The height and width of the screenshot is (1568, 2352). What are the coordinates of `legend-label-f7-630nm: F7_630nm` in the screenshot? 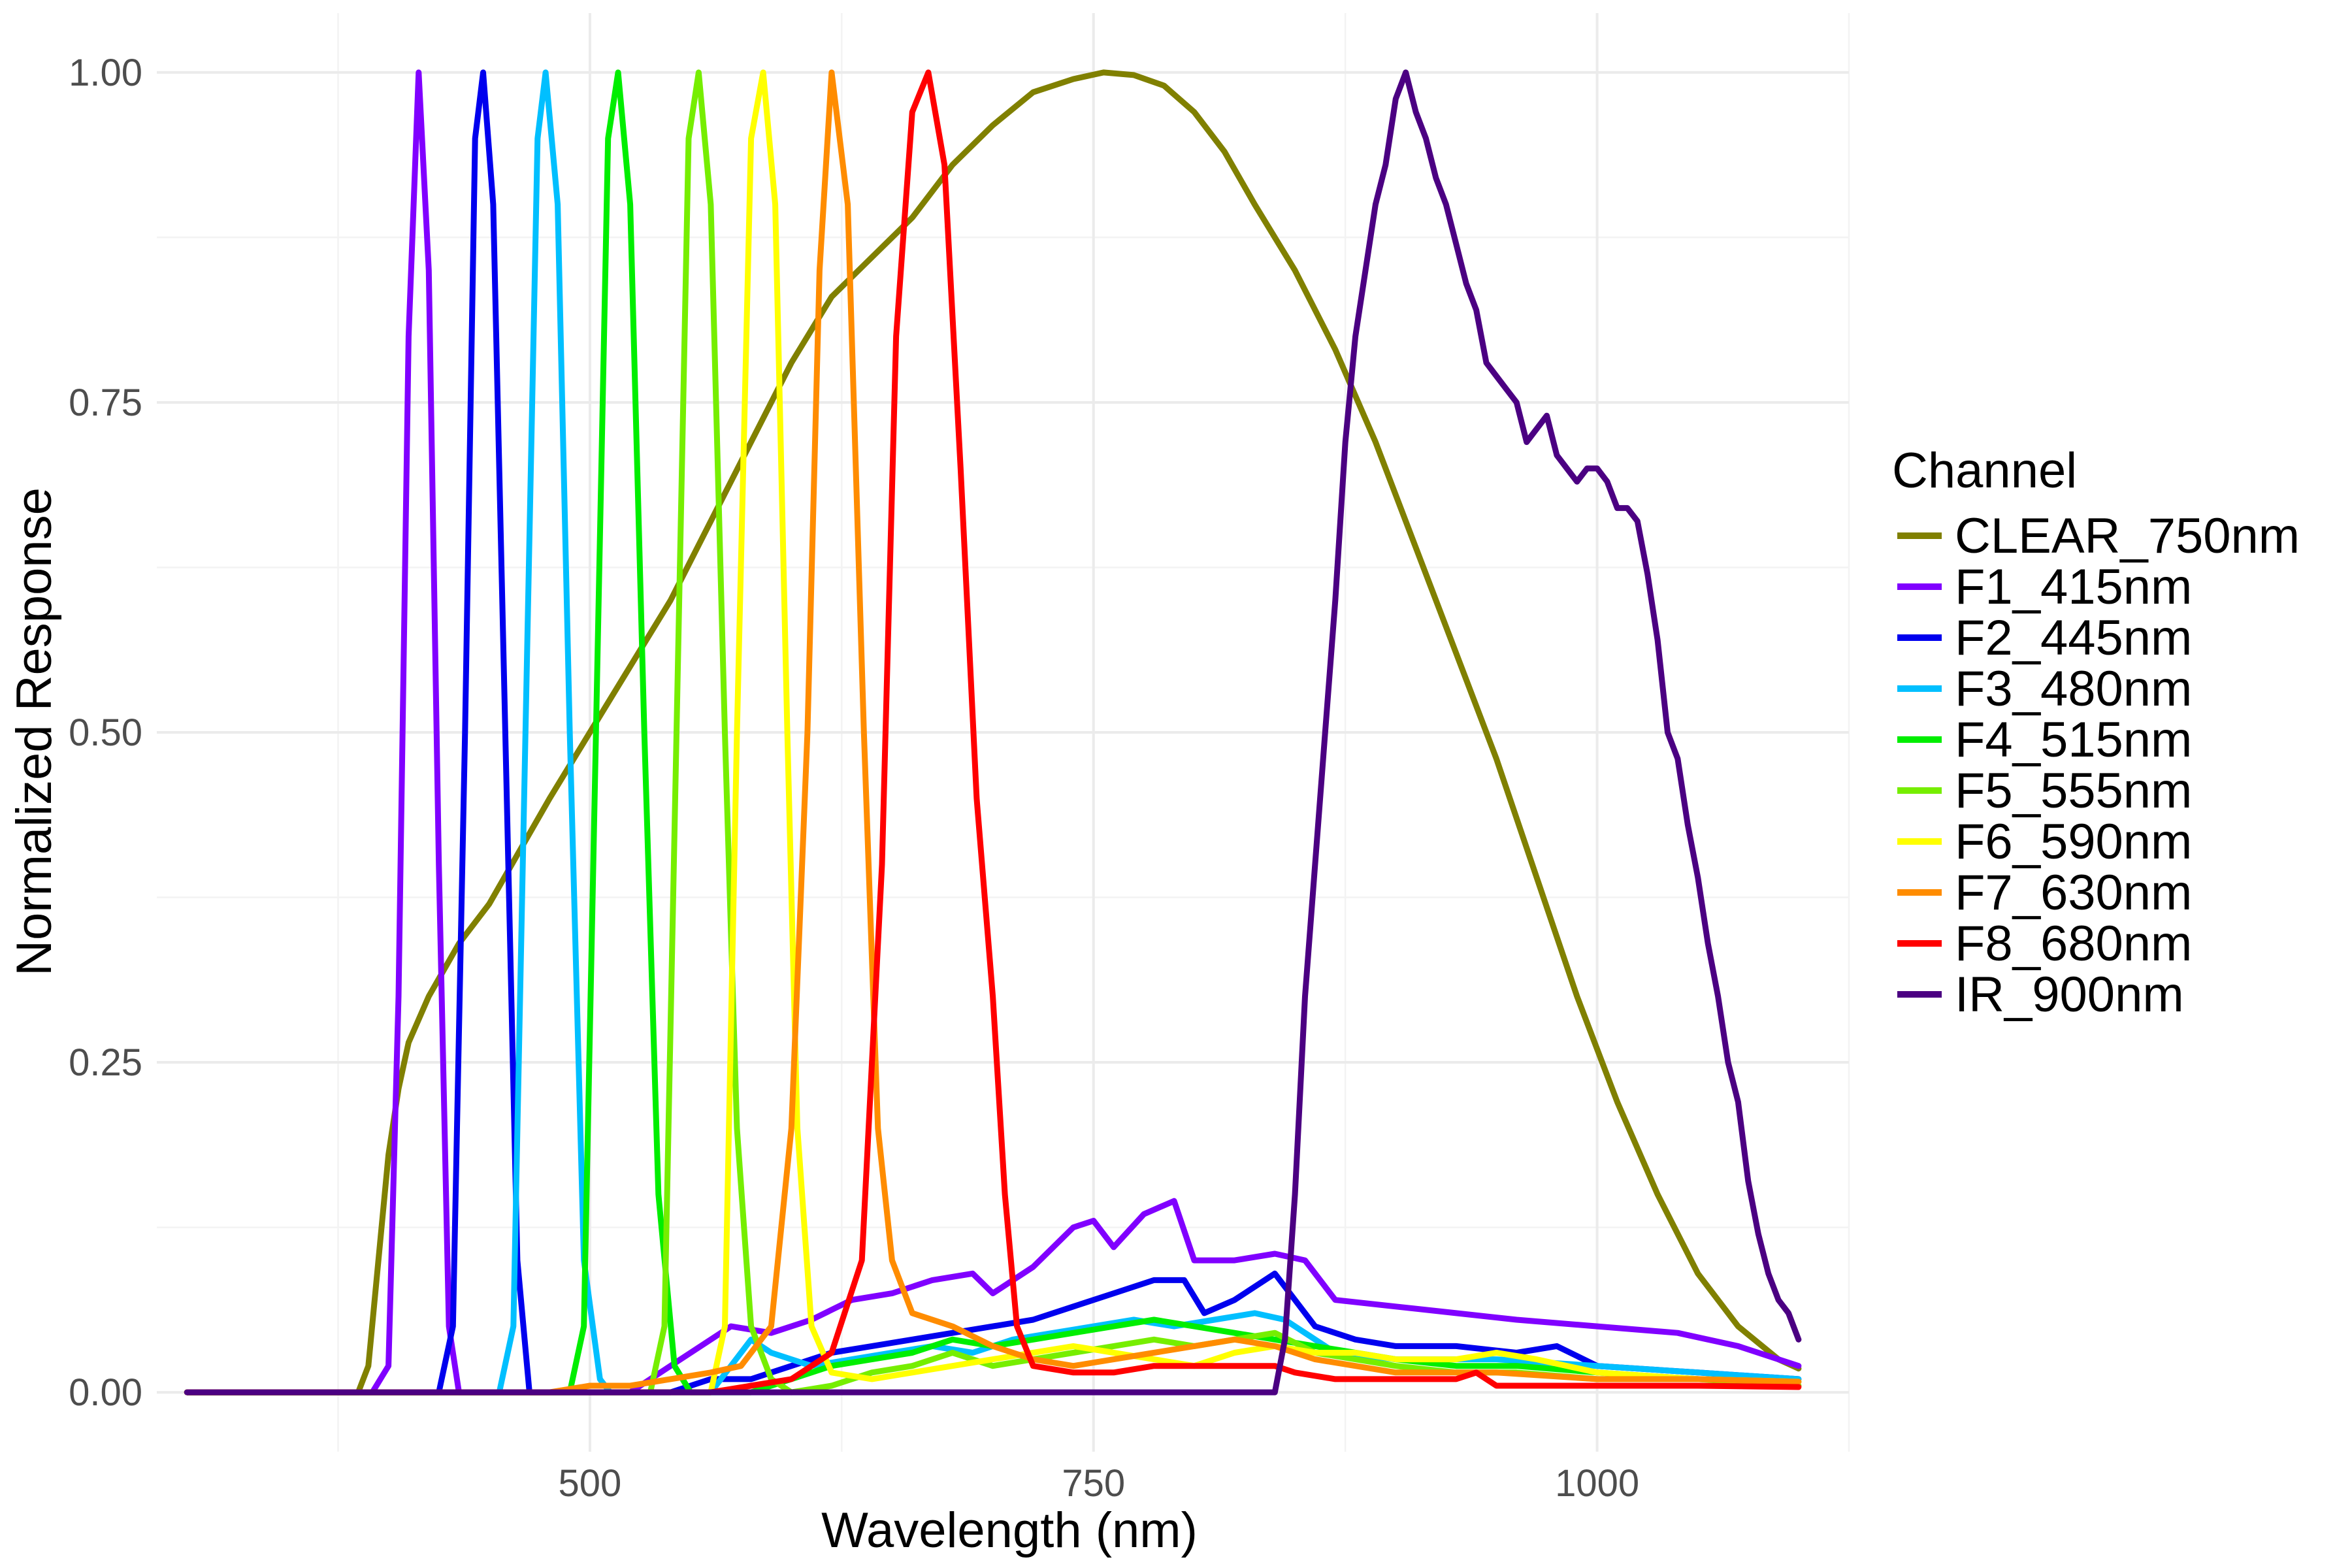 It's located at (2073, 893).